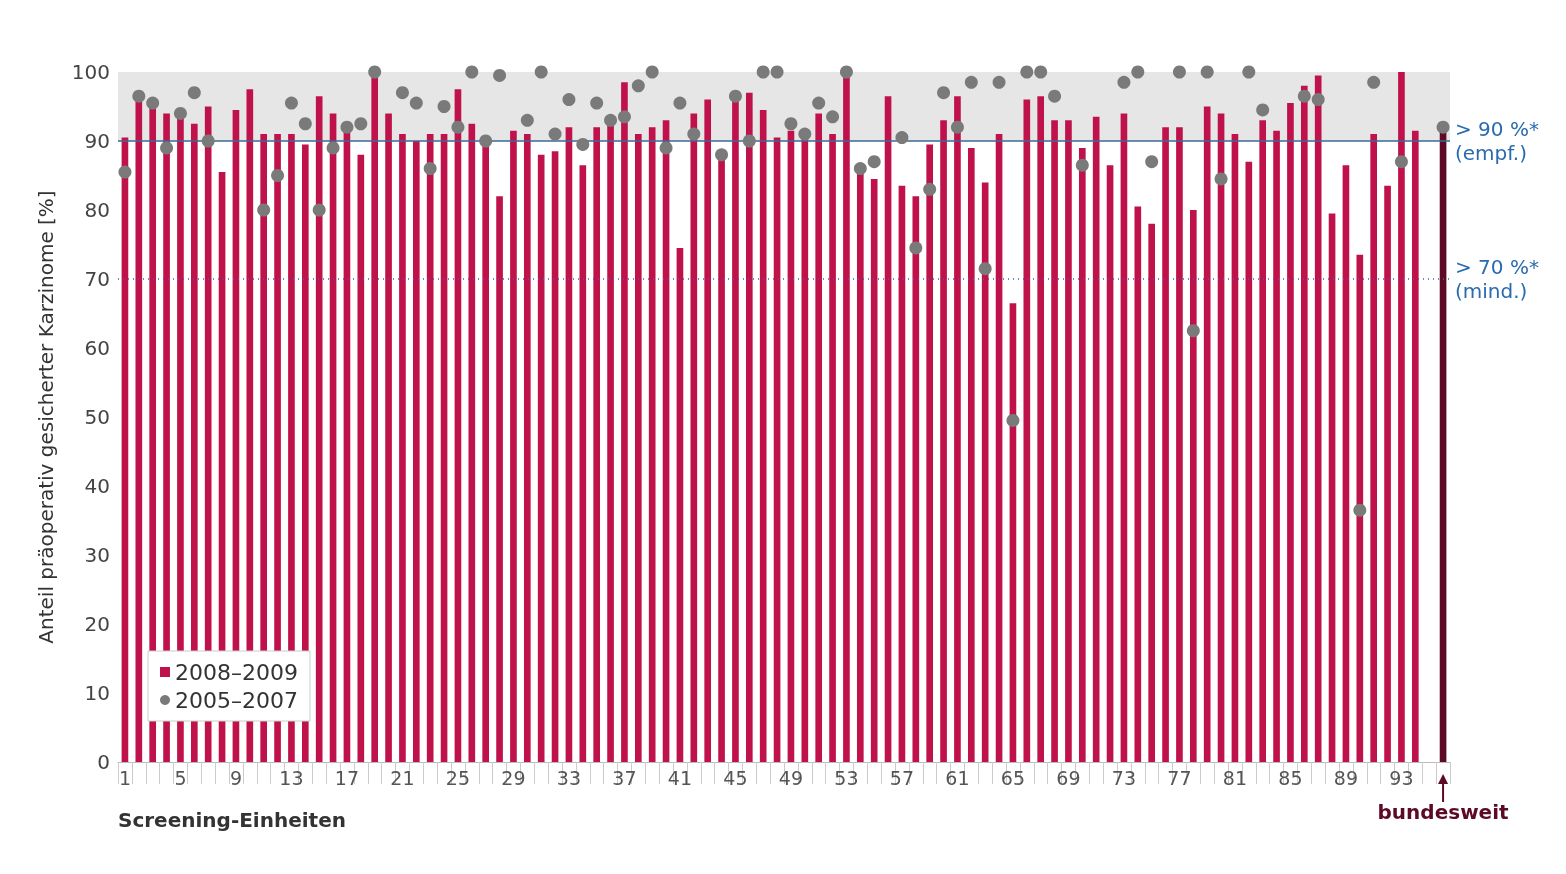  What do you see at coordinates (902, 777) in the screenshot?
I see `x-tick-label: 57` at bounding box center [902, 777].